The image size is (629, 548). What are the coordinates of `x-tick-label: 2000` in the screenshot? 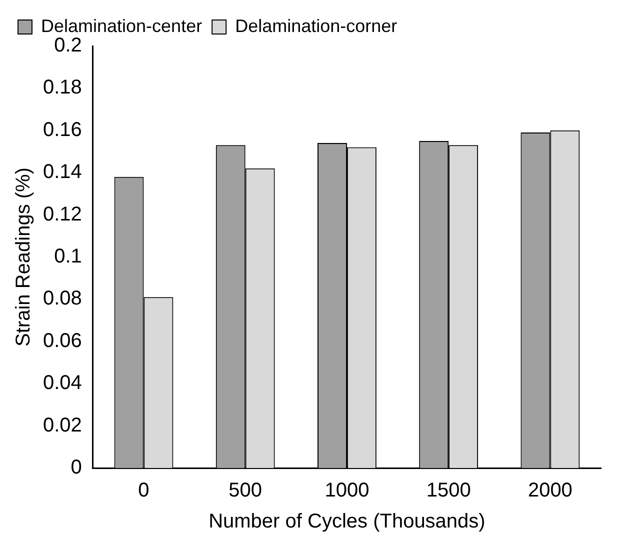 It's located at (550, 491).